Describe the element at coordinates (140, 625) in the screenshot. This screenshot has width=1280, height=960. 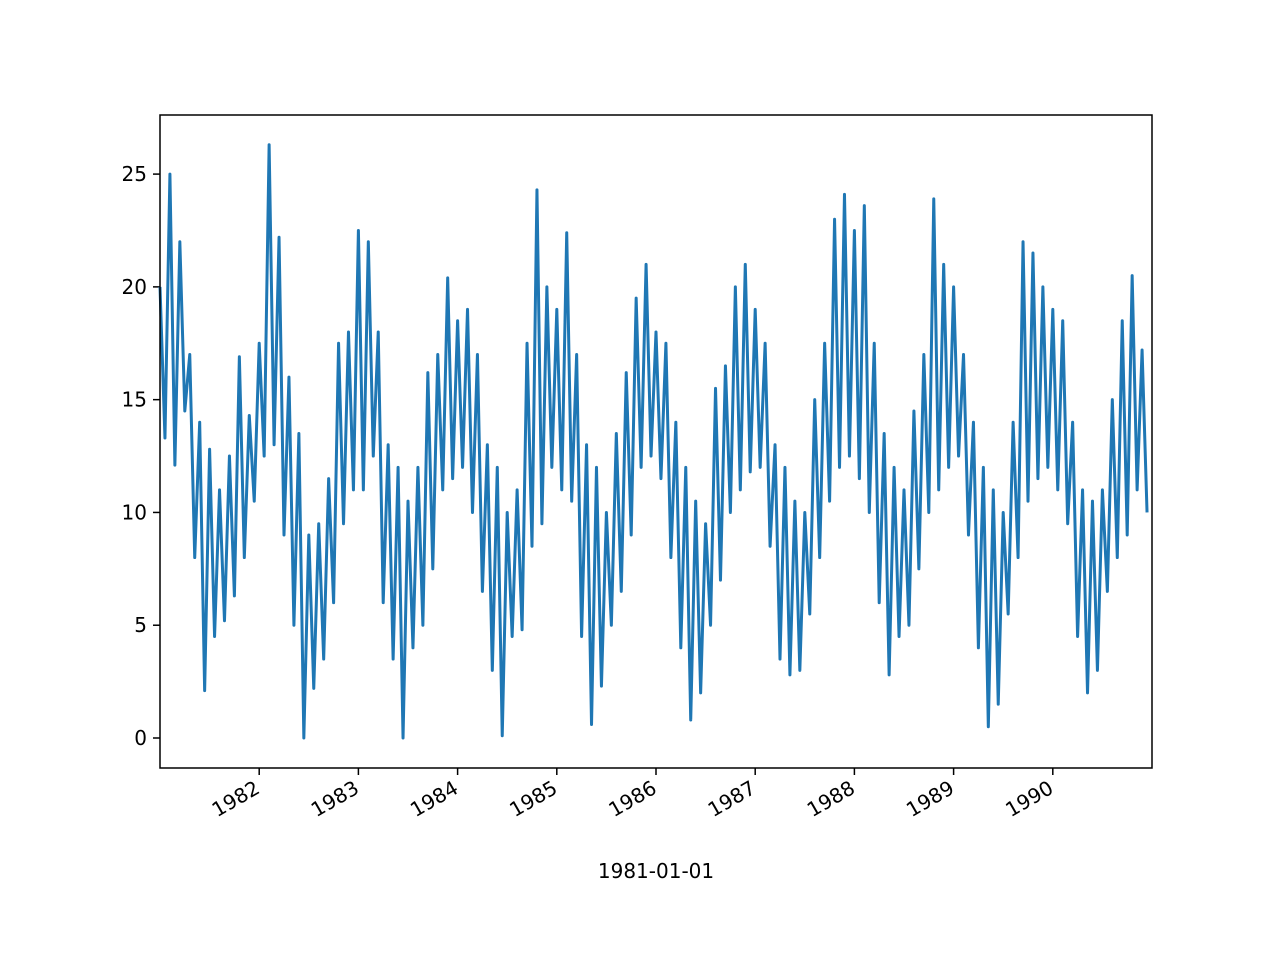
I see `y-tick-label: 5` at that location.